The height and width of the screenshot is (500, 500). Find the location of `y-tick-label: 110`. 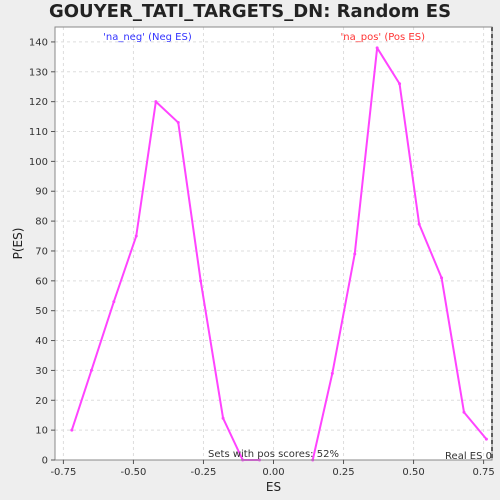

y-tick-label: 110 is located at coordinates (38, 132).